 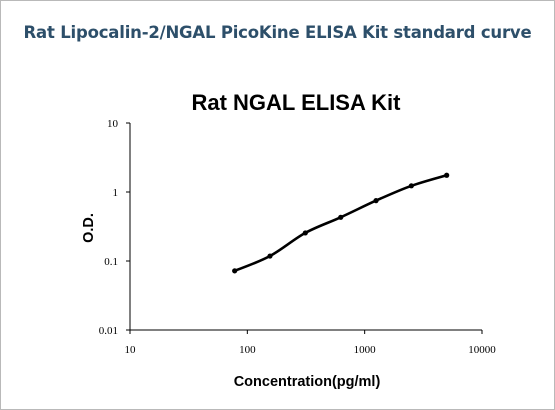 What do you see at coordinates (89, 228) in the screenshot?
I see `y-axis-label: O.D.` at bounding box center [89, 228].